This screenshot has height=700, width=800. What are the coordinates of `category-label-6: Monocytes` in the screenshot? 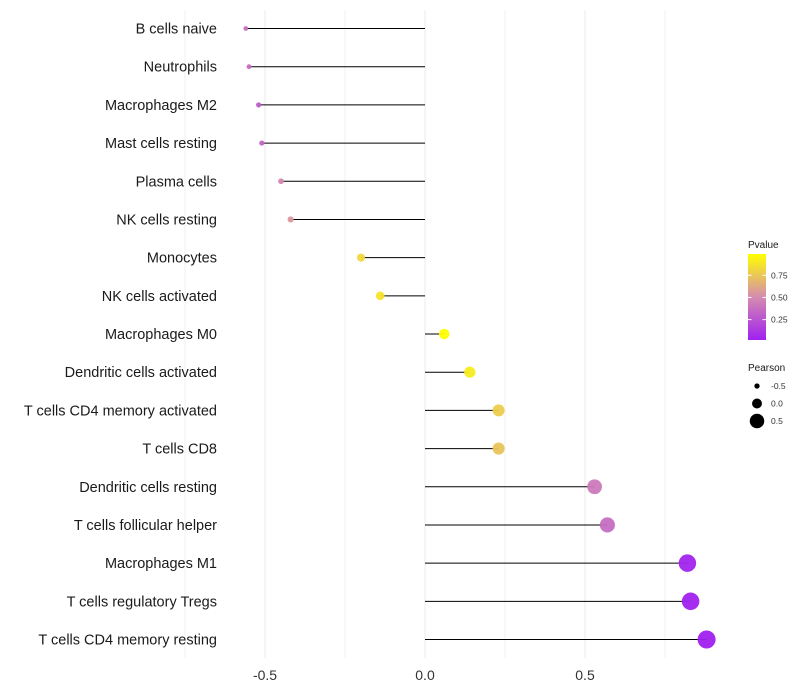 It's located at (182, 259).